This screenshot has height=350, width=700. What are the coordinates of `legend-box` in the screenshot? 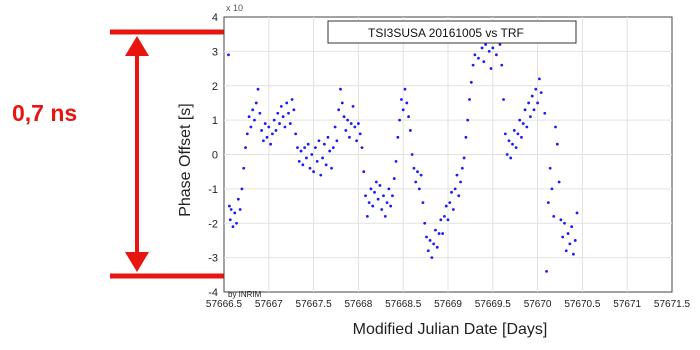 It's located at (452, 32).